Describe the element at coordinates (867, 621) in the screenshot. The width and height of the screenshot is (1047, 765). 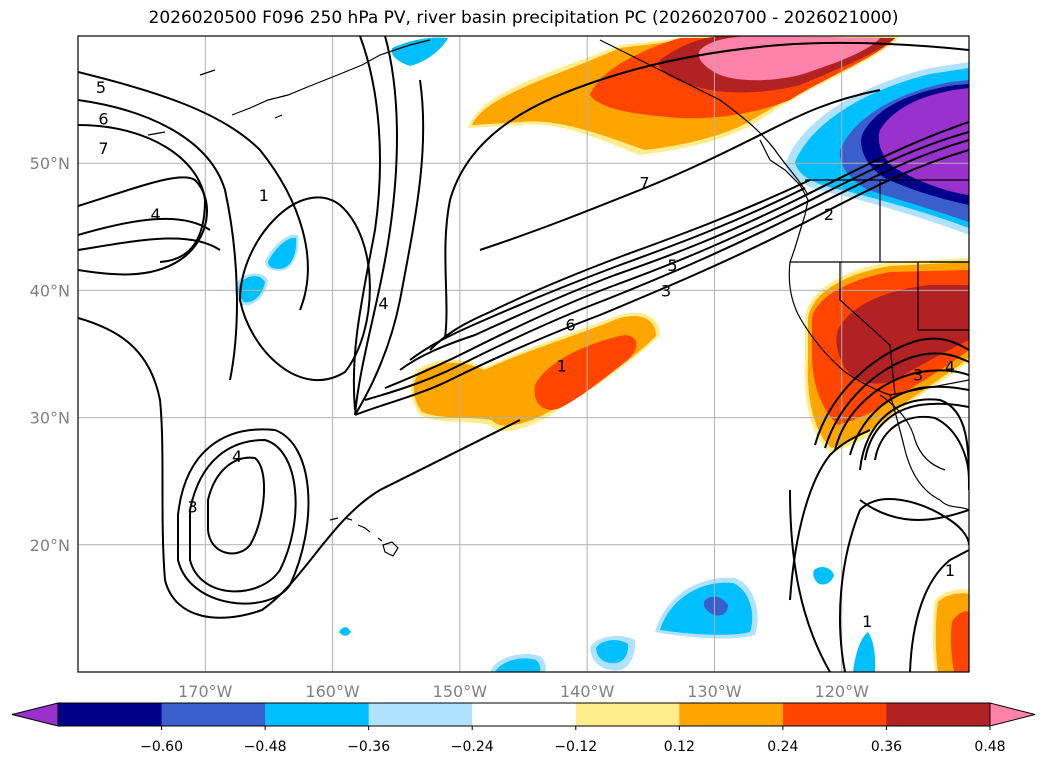
I see `contour-label-17: 1` at that location.